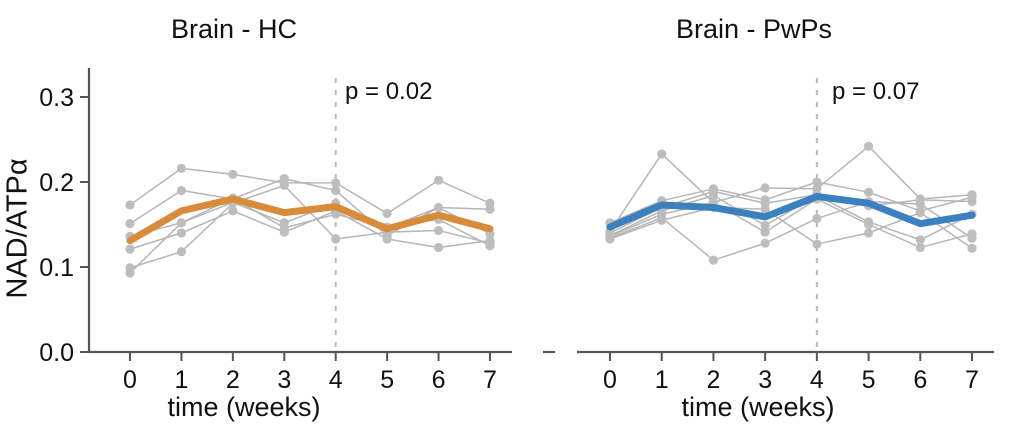 This screenshot has width=1024, height=436. I want to click on y-tick-label: 0.1, so click(56, 268).